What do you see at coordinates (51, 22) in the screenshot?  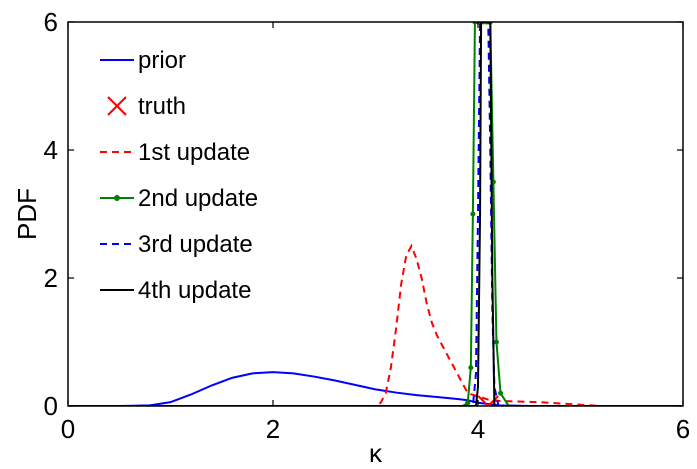 I see `y-tick-label: 6` at bounding box center [51, 22].